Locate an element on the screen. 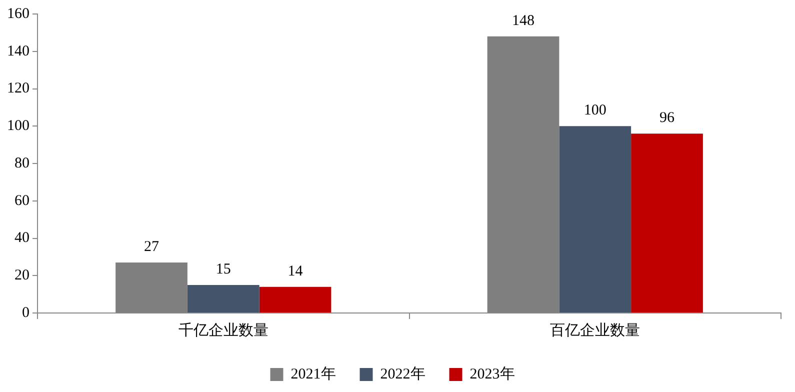  x-tick-label: 百亿企业数量 is located at coordinates (595, 330).